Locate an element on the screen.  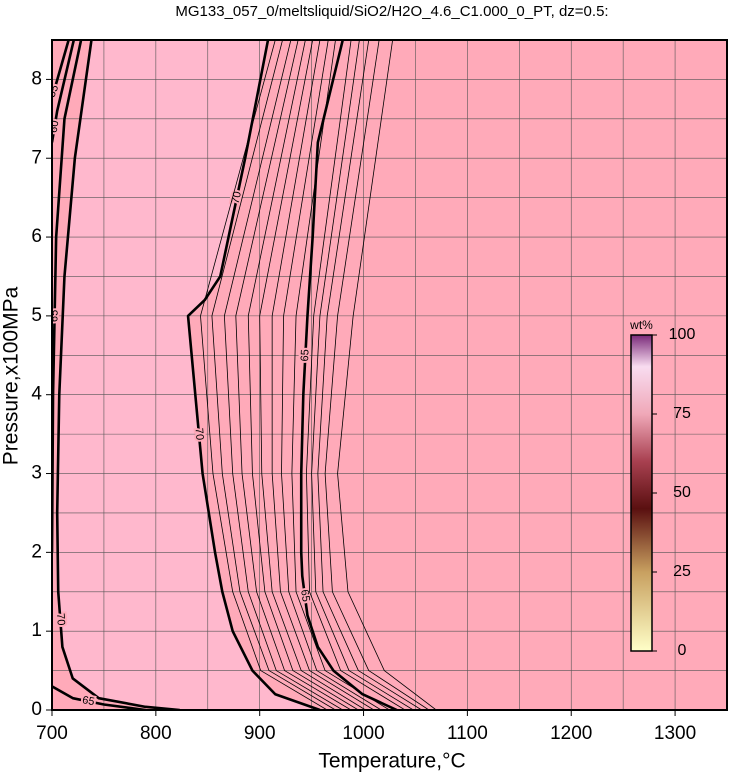
y-tick-label: 1 is located at coordinates (36, 630).